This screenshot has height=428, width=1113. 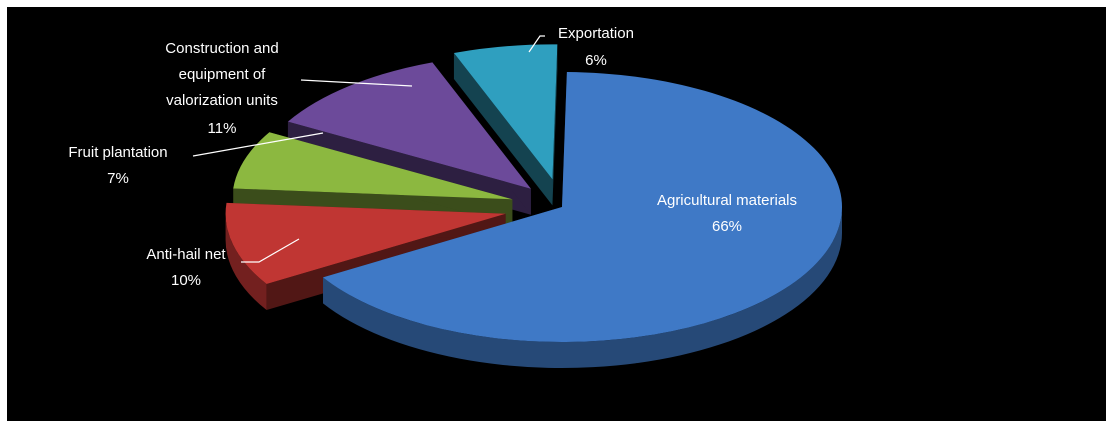 I want to click on value-fruit-plantation: 7%, so click(x=118, y=178).